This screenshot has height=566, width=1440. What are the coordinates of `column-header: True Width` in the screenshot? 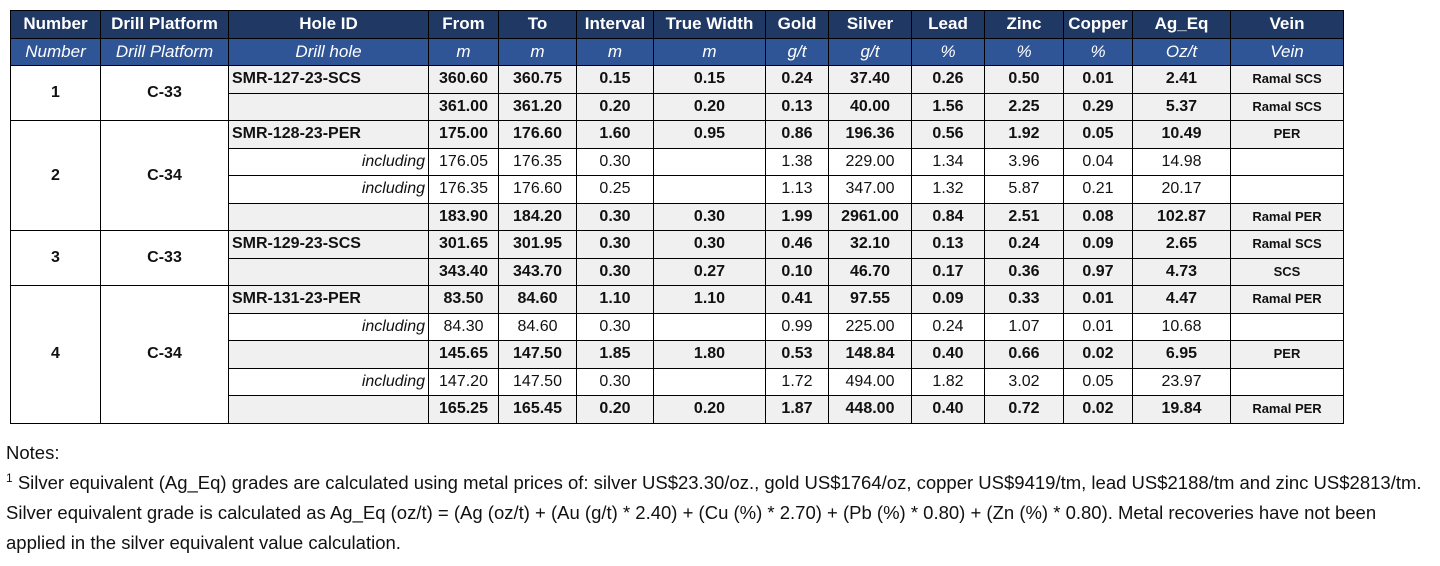 It's located at (709, 24).